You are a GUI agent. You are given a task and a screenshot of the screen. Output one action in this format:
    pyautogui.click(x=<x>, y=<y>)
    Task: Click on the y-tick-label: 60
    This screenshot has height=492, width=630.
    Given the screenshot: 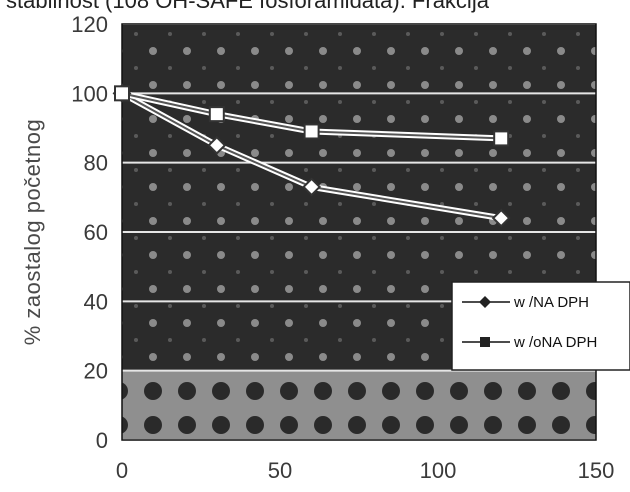 What is the action you would take?
    pyautogui.click(x=96, y=232)
    